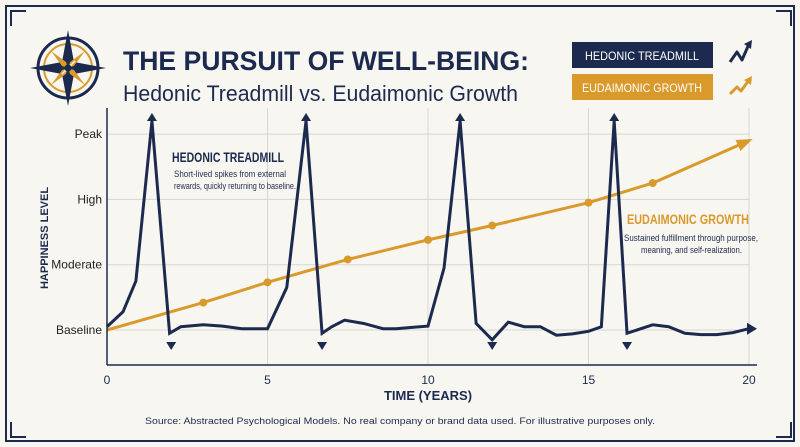 This screenshot has height=447, width=800. What do you see at coordinates (79, 330) in the screenshot?
I see `y-tick-label: Baseline` at bounding box center [79, 330].